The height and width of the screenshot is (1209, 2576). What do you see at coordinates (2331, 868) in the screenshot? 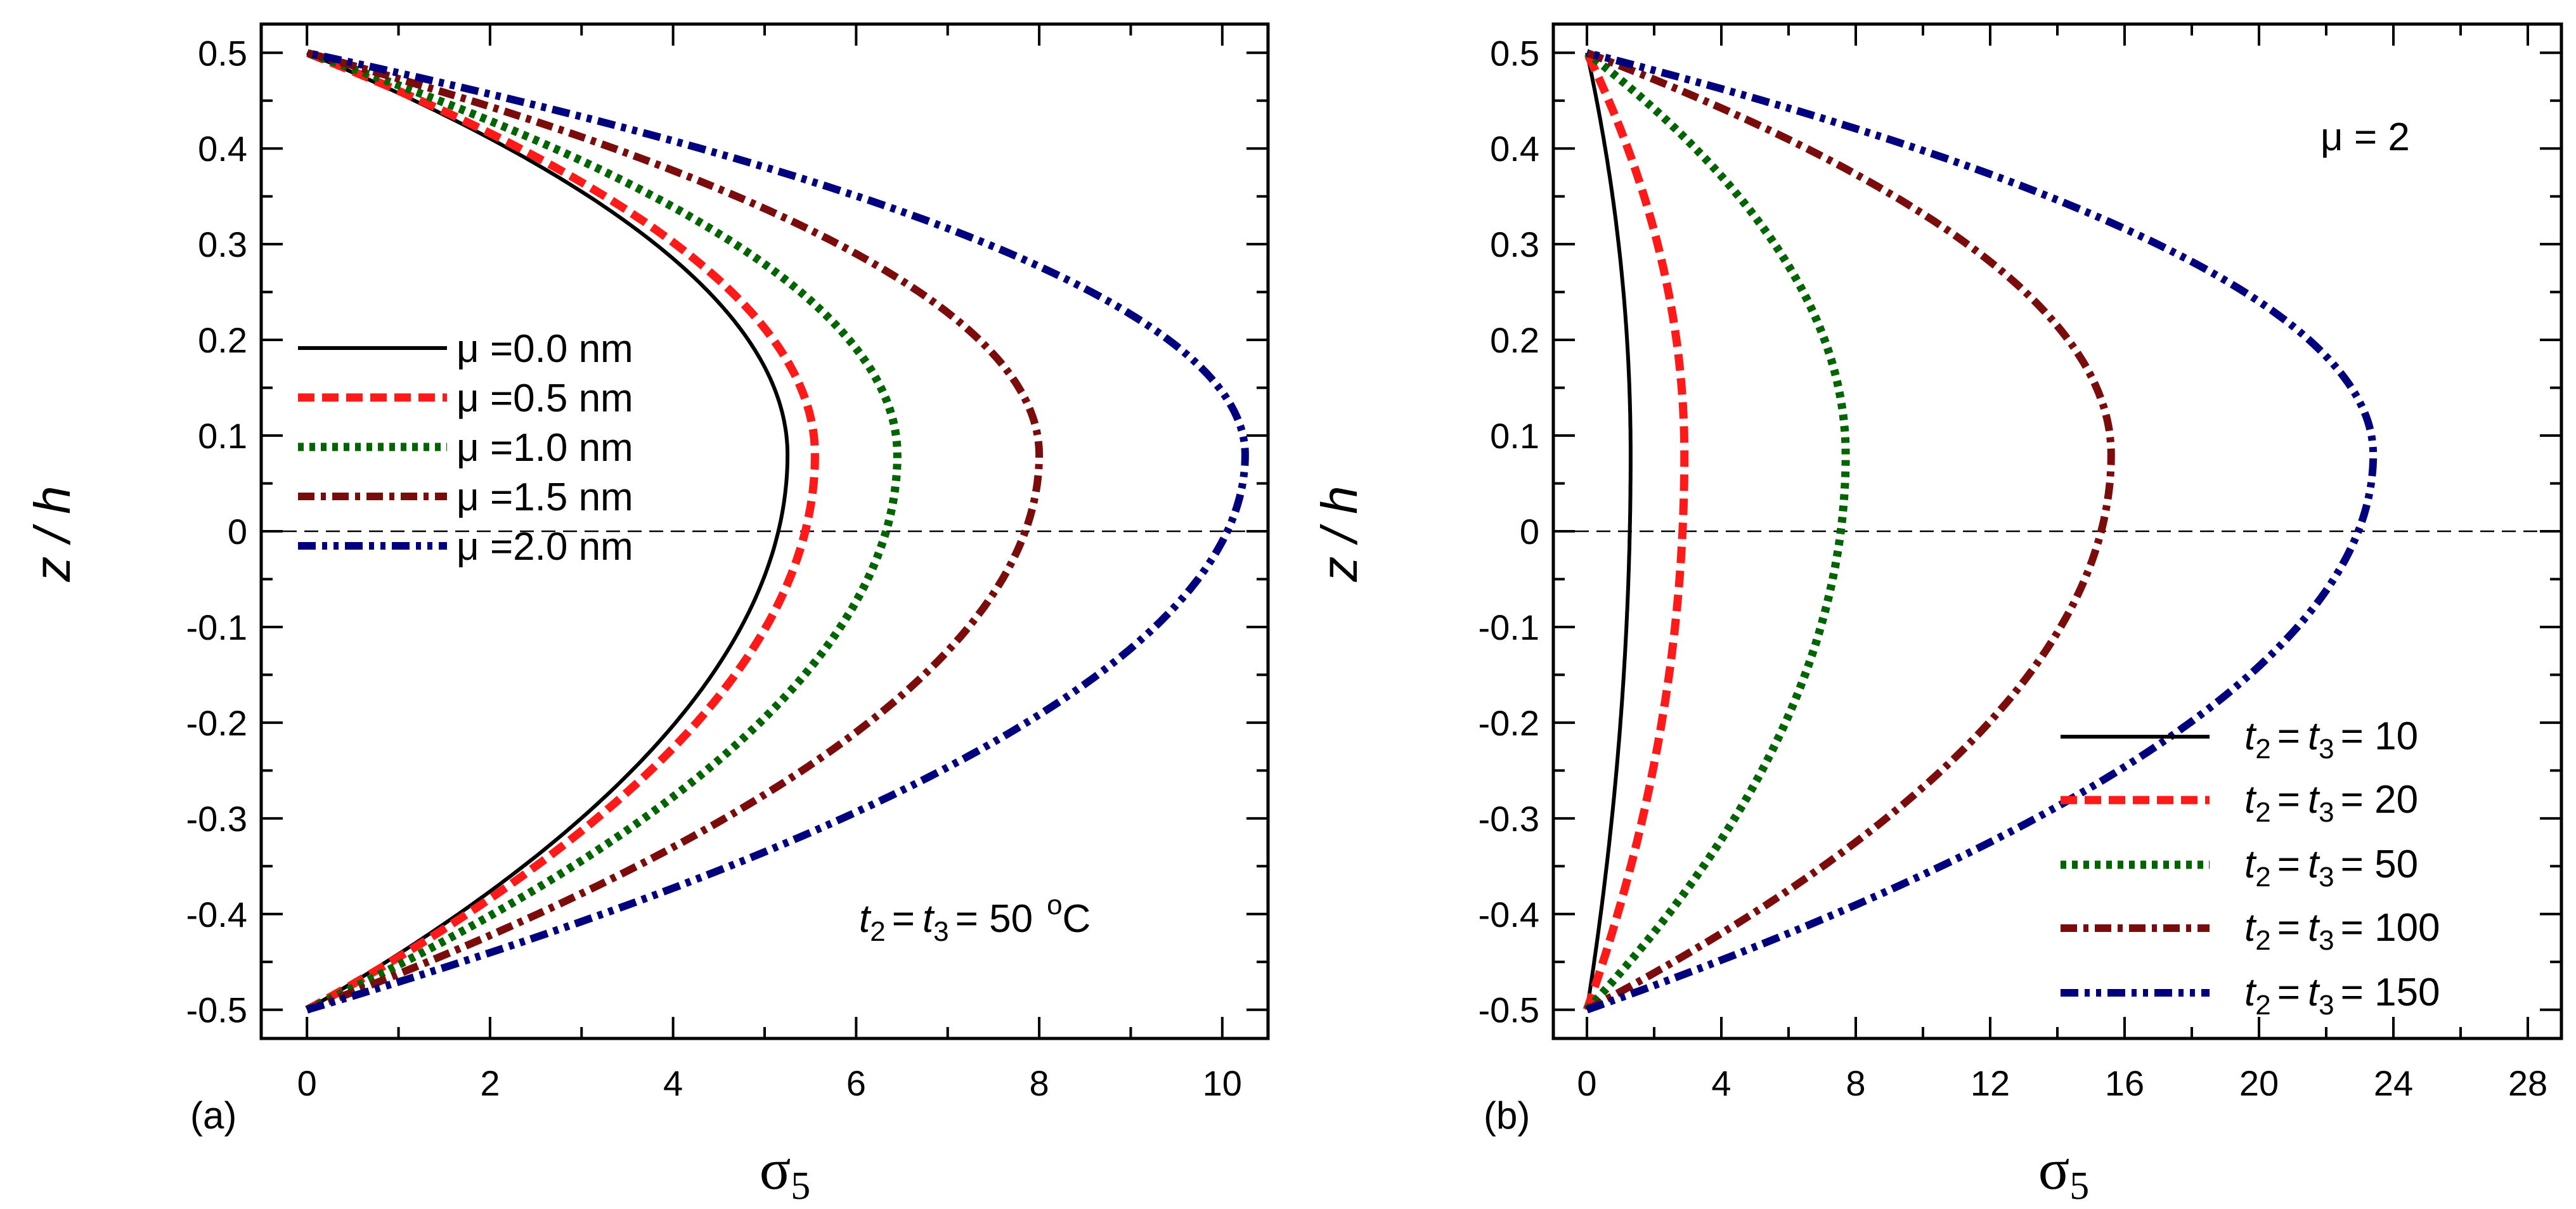
I see `legend-label-t-50: t2 = t3 = 50` at bounding box center [2331, 868].